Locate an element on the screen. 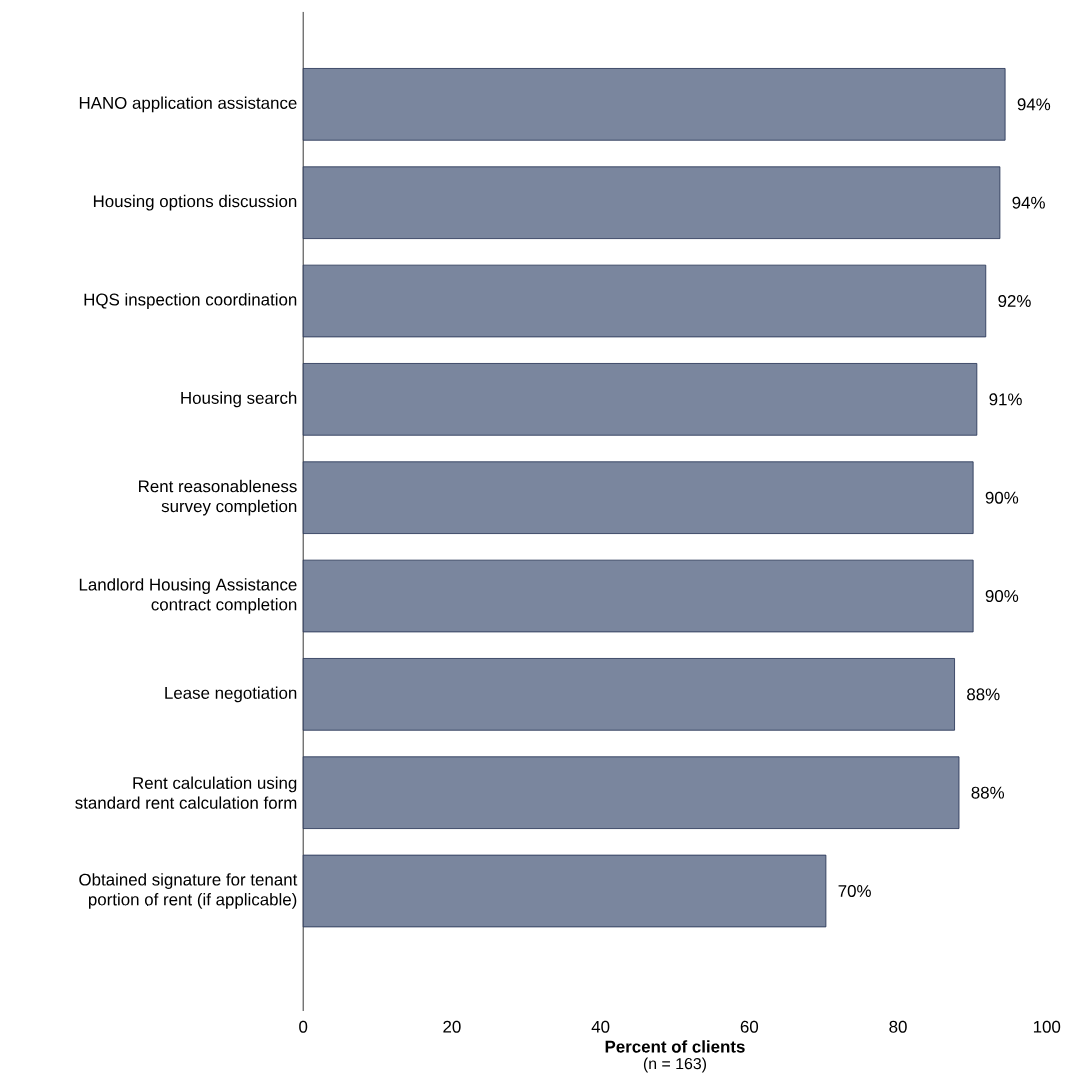 The width and height of the screenshot is (1067, 1078). x-tick-label: 100 is located at coordinates (1047, 1026).